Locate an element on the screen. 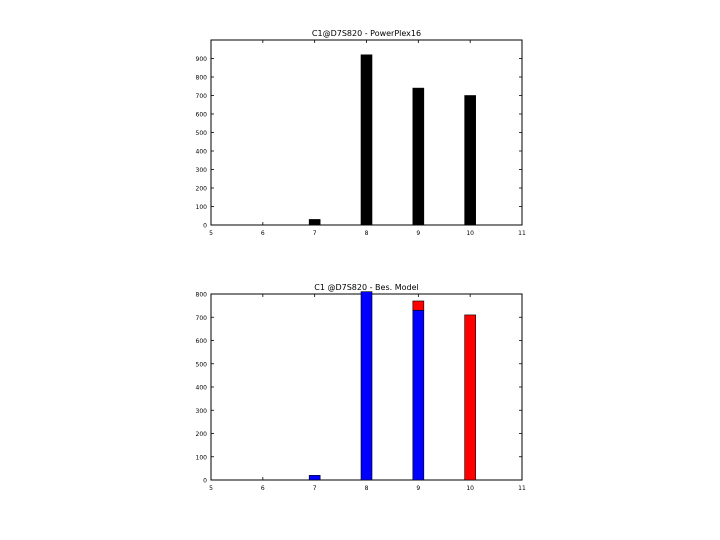 This screenshot has height=540, width=720. chart-title: C1 @D7S820 - Bes. Model is located at coordinates (366, 287).